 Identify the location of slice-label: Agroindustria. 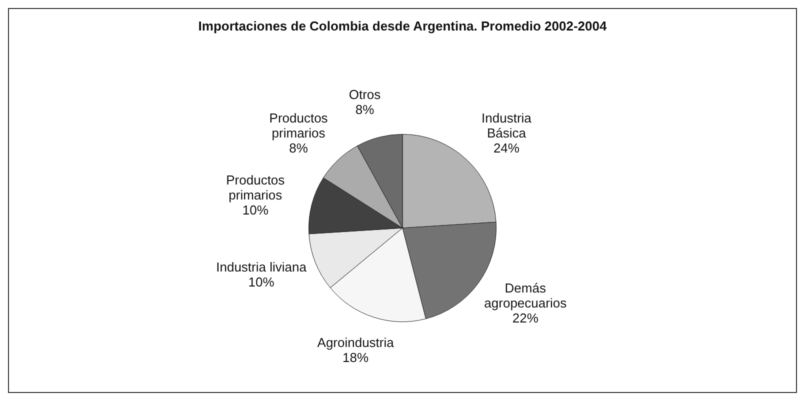
(356, 342).